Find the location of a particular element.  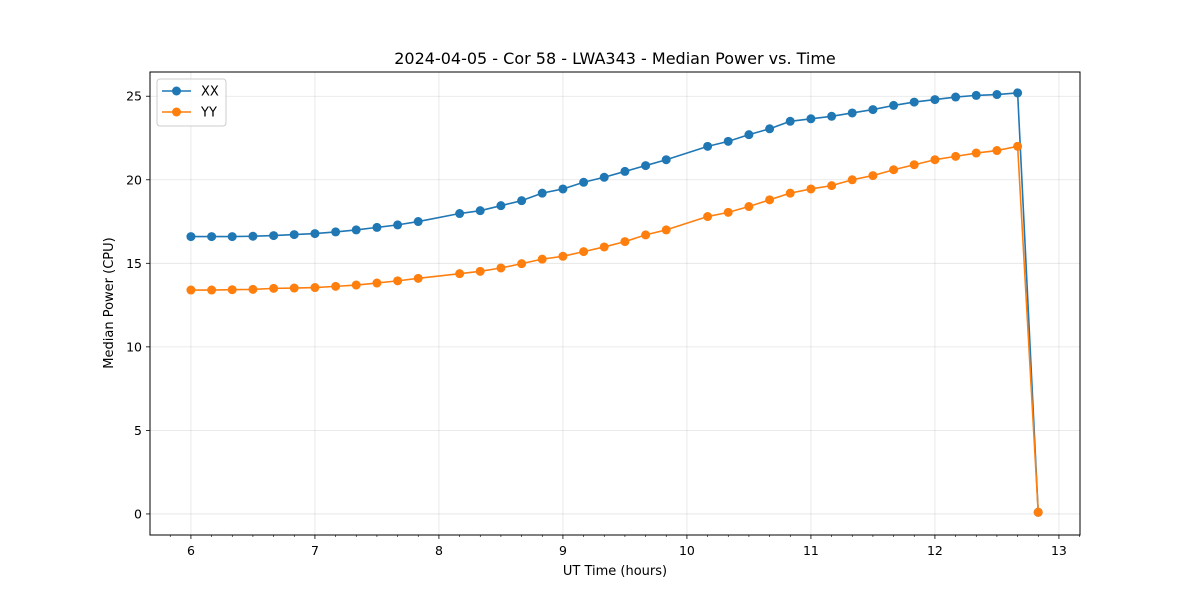

legend-marker-yy is located at coordinates (176, 112).